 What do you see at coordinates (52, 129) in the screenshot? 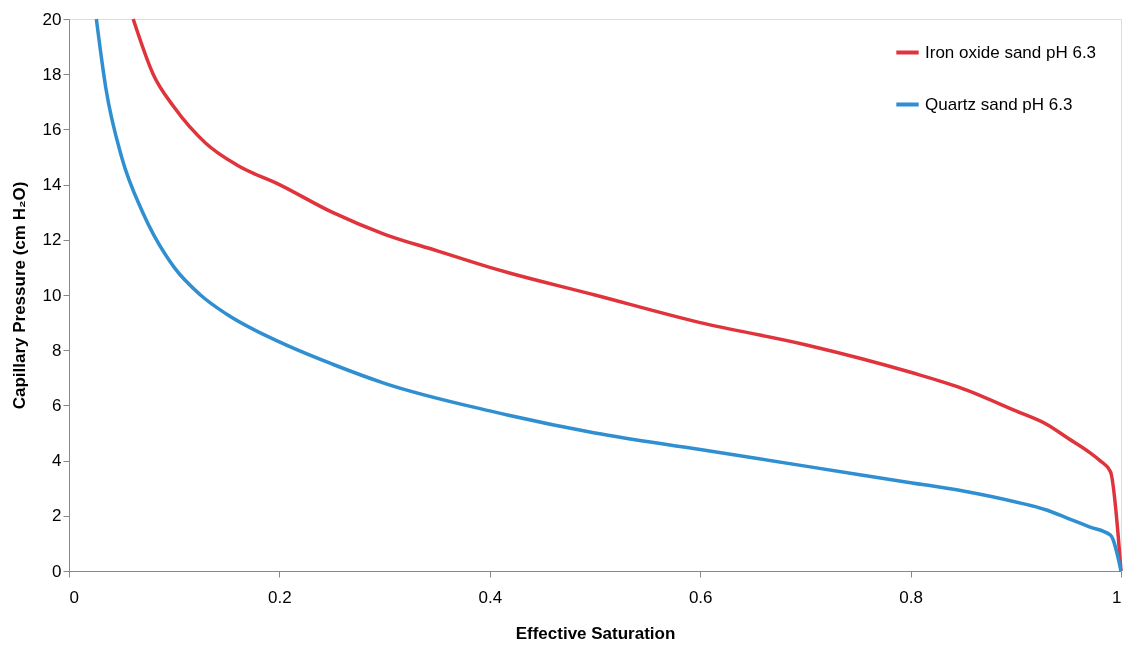
I see `y-tick-label: 16` at bounding box center [52, 129].